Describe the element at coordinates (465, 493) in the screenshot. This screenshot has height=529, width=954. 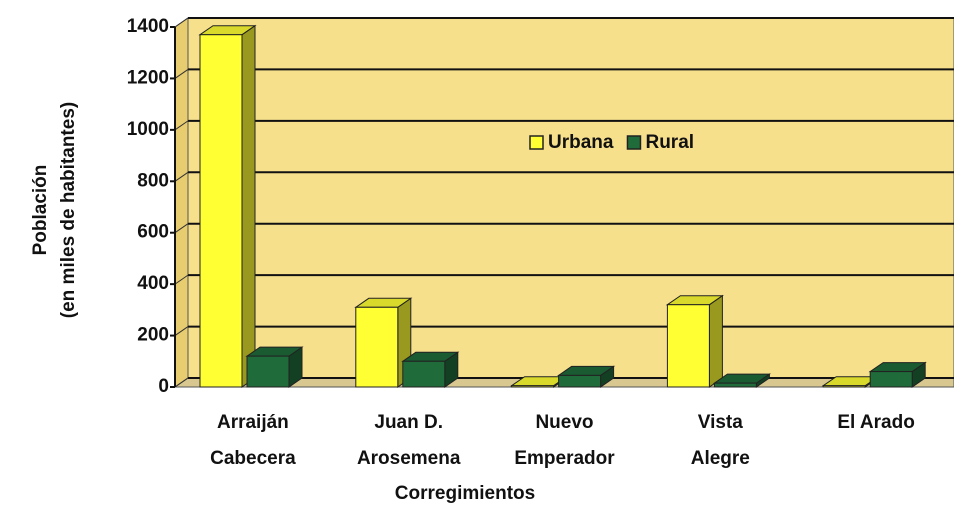
I see `x-axis-label: Corregimientos` at that location.